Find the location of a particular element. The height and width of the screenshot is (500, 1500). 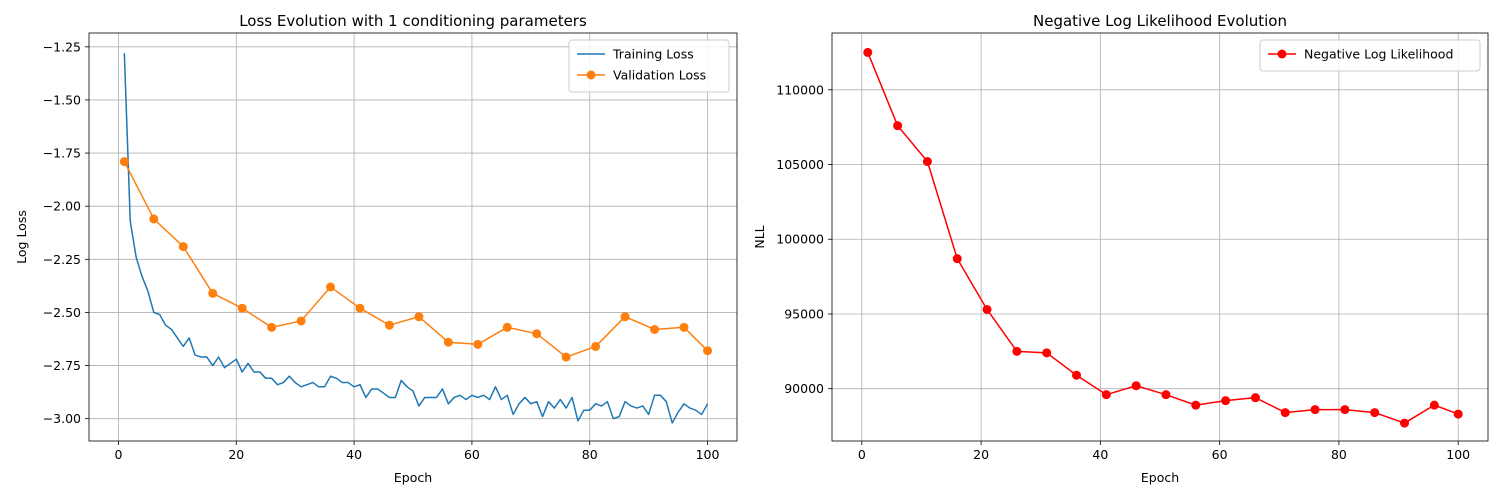

y-tick-label: 105000 is located at coordinates (800, 164).